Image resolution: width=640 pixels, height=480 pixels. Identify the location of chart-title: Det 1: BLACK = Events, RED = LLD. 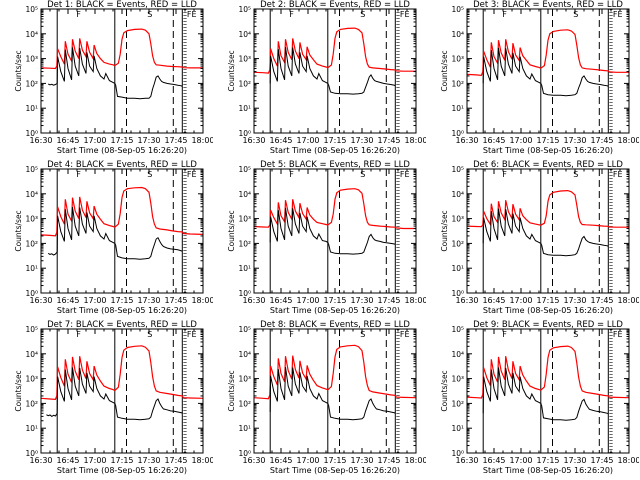
(122, 5).